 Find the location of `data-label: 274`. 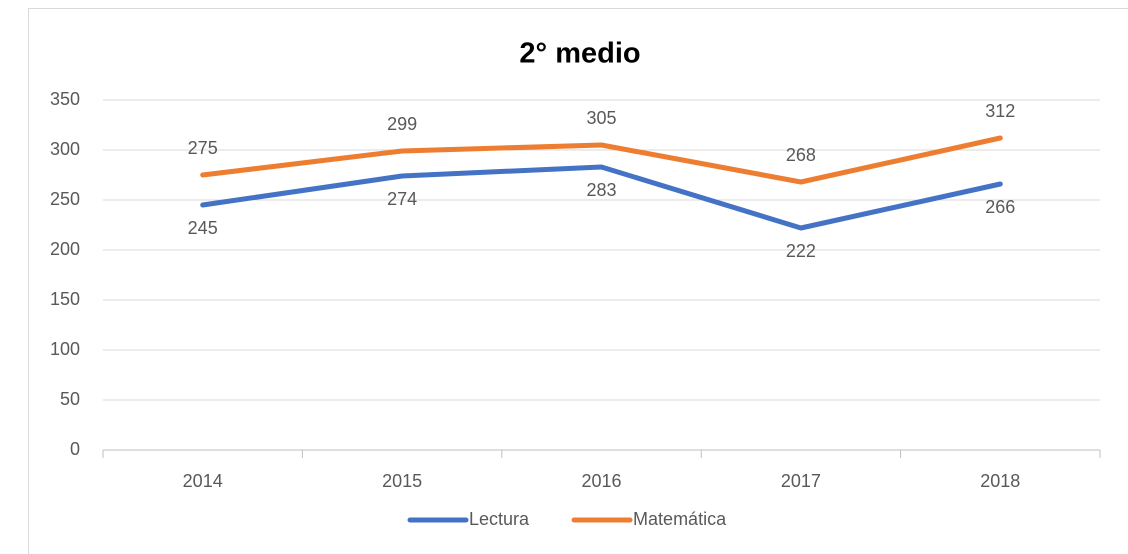

data-label: 274 is located at coordinates (402, 199).